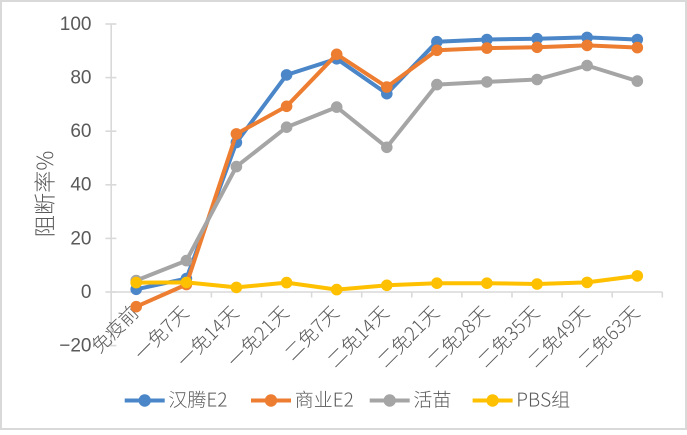 The height and width of the screenshot is (435, 687). Describe the element at coordinates (75, 346) in the screenshot. I see `svg-text: −20` at that location.